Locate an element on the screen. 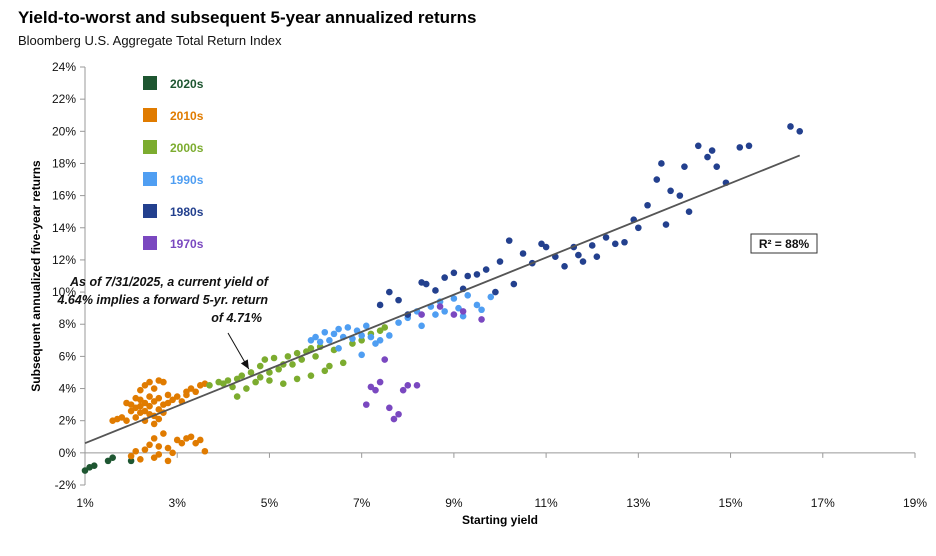 This screenshot has height=556, width=936. y-tick-label: 6% is located at coordinates (68, 356).